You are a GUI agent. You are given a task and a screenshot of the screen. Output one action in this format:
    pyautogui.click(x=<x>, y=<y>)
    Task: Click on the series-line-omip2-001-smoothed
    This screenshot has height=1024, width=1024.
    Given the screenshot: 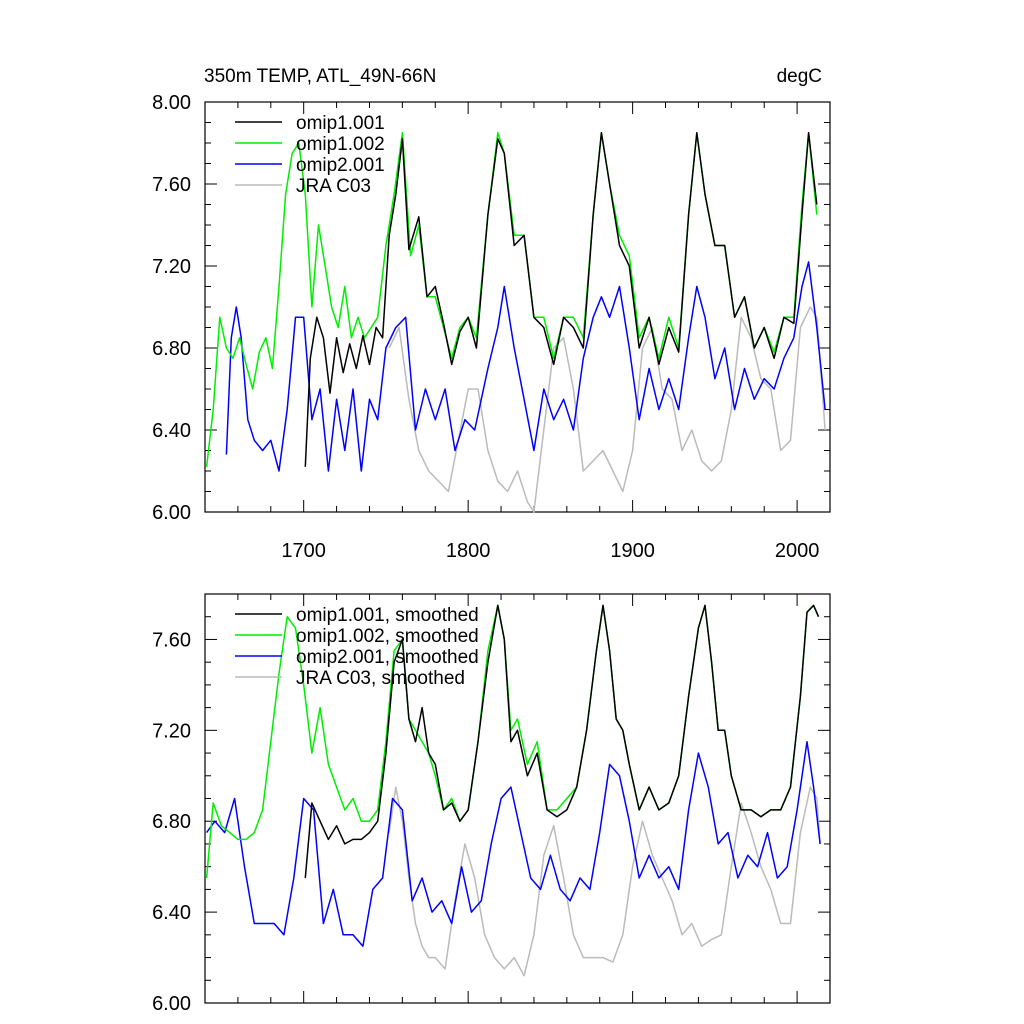 What is the action you would take?
    pyautogui.click(x=513, y=843)
    